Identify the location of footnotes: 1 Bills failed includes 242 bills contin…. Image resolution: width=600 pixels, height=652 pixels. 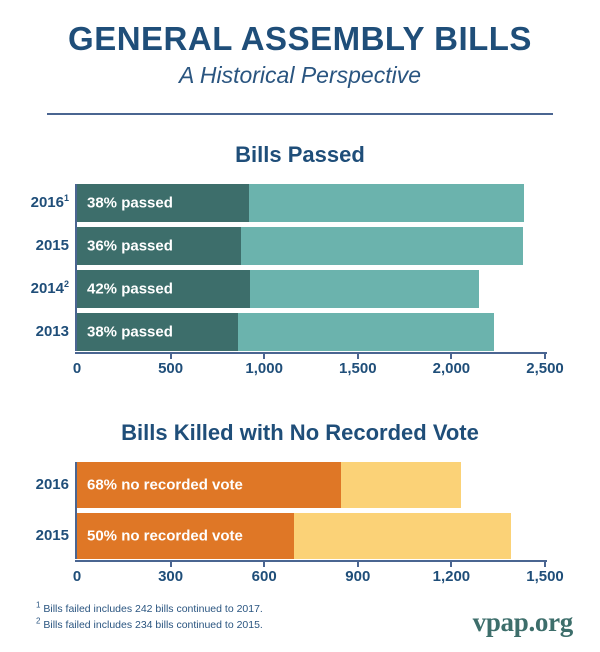
(149, 617).